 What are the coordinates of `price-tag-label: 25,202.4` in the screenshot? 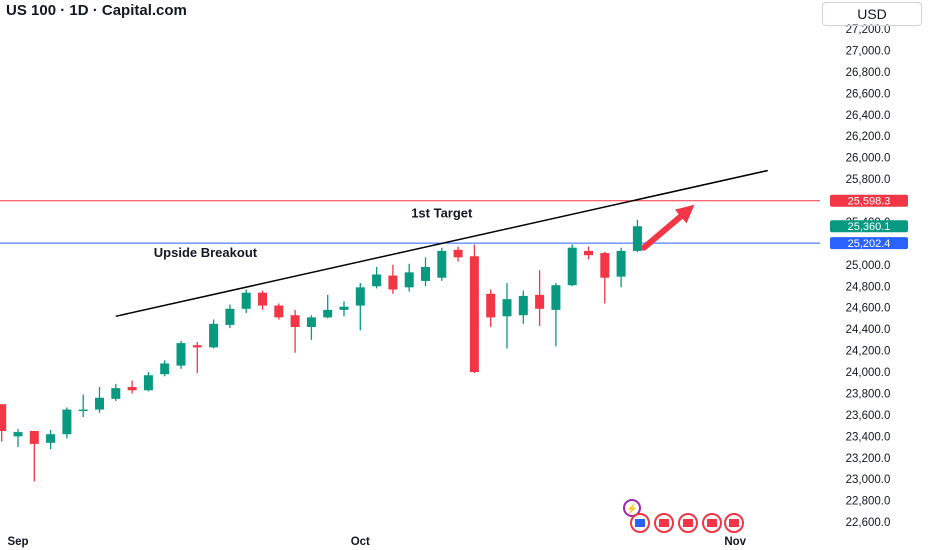 It's located at (869, 244).